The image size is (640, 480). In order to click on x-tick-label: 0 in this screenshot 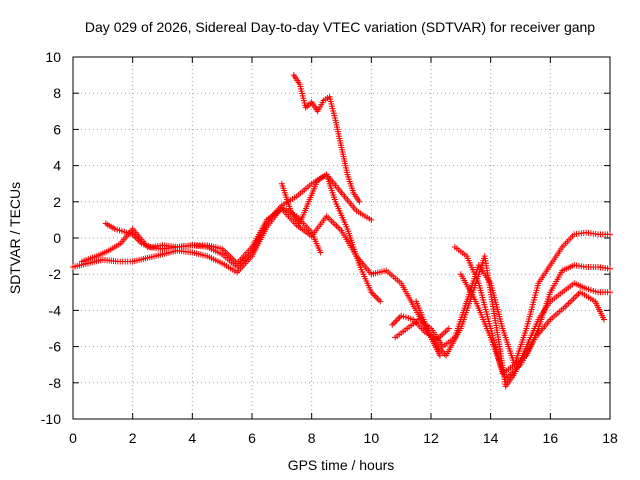, I will do `click(73, 438)`.